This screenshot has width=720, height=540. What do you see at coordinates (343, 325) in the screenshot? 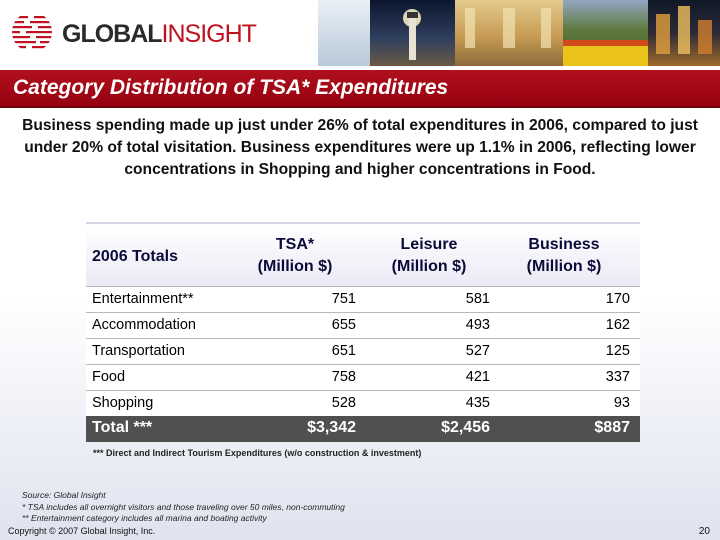
I see `row-tsa: 655` at bounding box center [343, 325].